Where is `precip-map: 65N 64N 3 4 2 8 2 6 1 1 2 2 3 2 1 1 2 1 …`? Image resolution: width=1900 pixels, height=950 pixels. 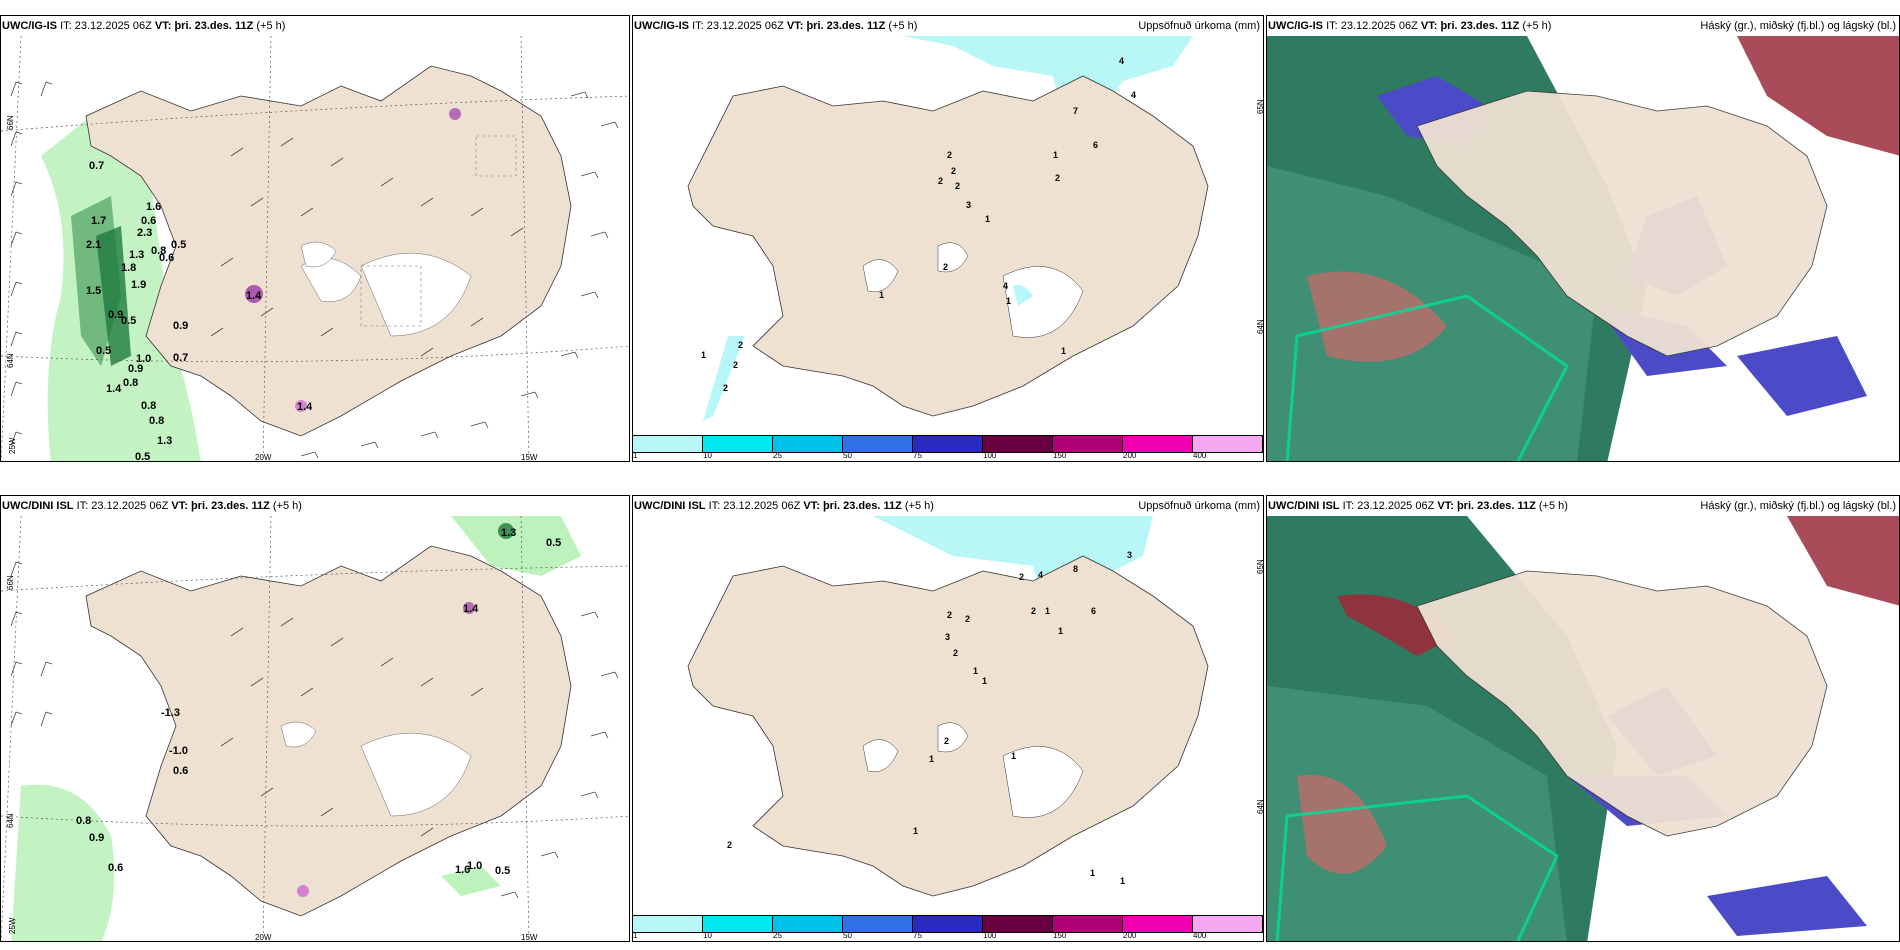
precip-map: 65N 64N 3 4 2 8 2 6 1 1 2 2 3 2 1 1 2 1 … is located at coordinates (948, 716).